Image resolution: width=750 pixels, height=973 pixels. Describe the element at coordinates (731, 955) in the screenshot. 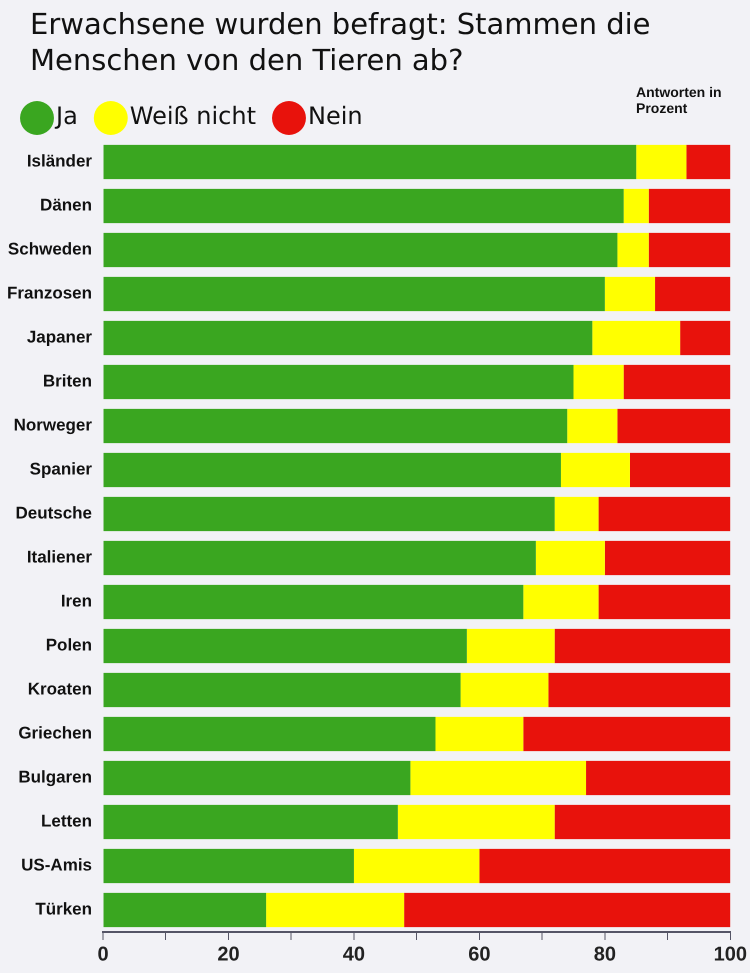

I see `x-tick-label: 100` at that location.